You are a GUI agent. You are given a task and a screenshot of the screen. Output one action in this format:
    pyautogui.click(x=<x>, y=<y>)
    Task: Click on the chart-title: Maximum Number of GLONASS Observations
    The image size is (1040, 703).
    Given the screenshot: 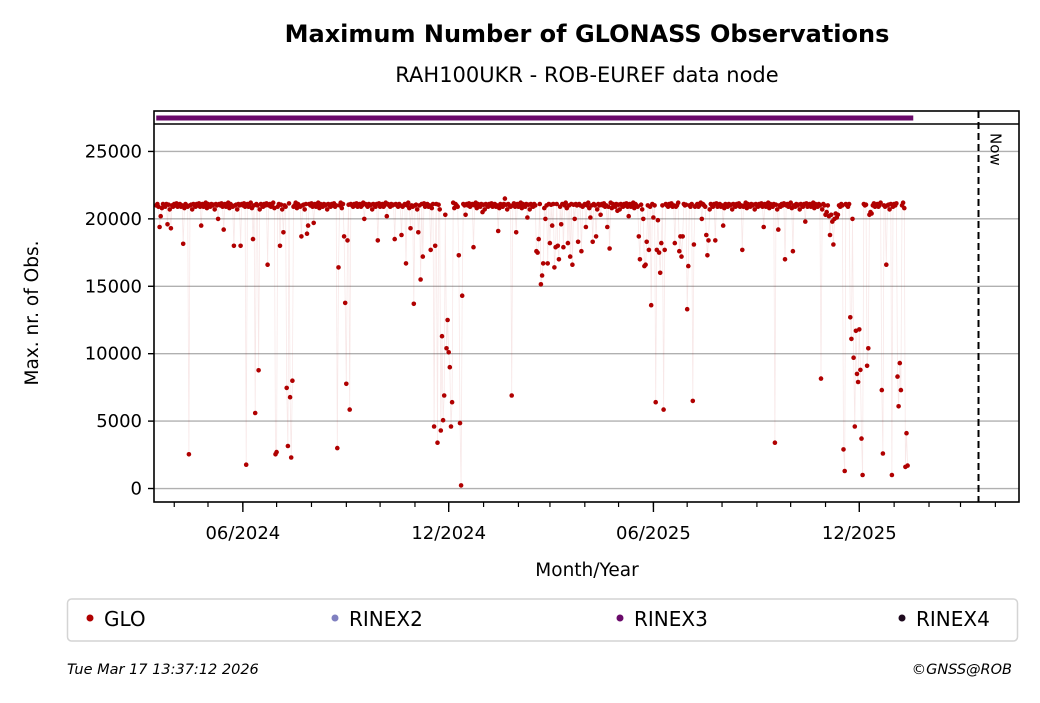 What is the action you would take?
    pyautogui.click(x=587, y=34)
    